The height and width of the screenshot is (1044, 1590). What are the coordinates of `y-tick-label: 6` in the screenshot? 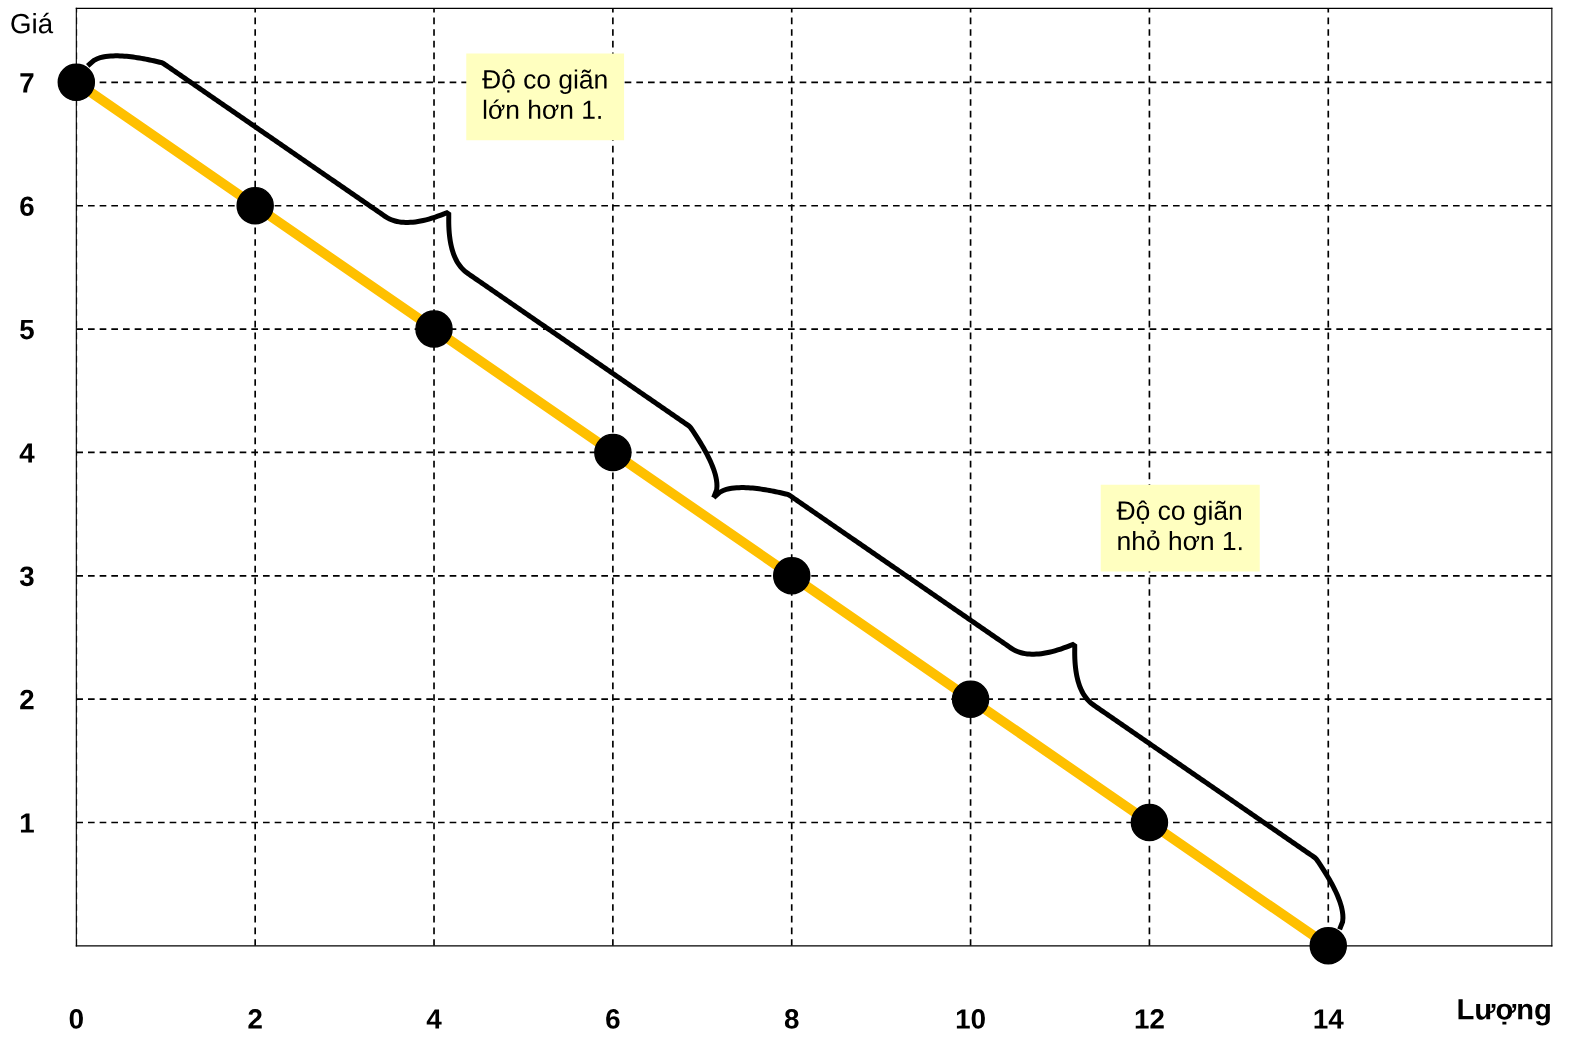 It's located at (27, 206).